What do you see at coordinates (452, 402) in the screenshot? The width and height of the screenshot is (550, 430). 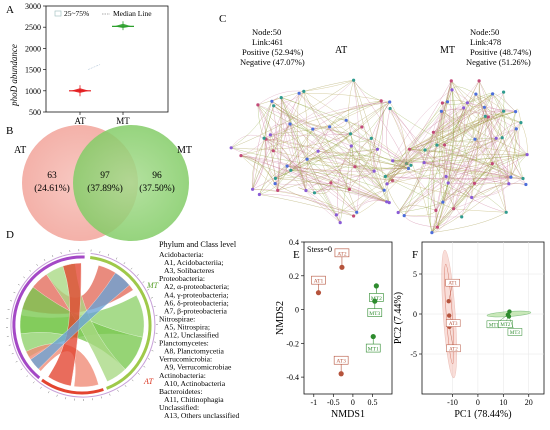 I see `x-tick-label: -10` at bounding box center [452, 402].